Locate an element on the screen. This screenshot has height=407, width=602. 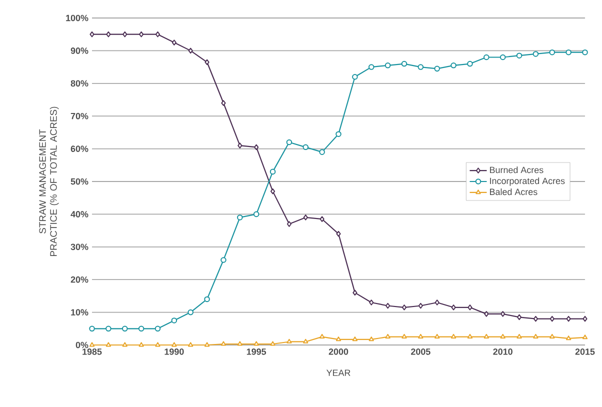
y-tick-label: 30% is located at coordinates (79, 247).